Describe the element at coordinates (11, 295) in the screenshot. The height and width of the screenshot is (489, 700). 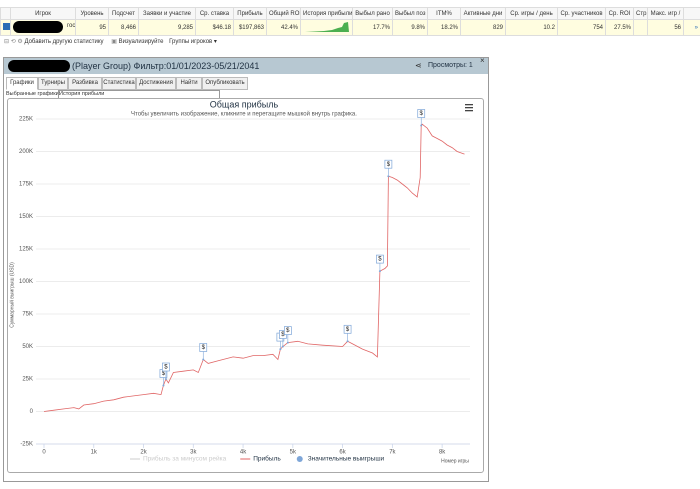
I see `y-axis-label: Суммарный выигрыш (USD)` at that location.